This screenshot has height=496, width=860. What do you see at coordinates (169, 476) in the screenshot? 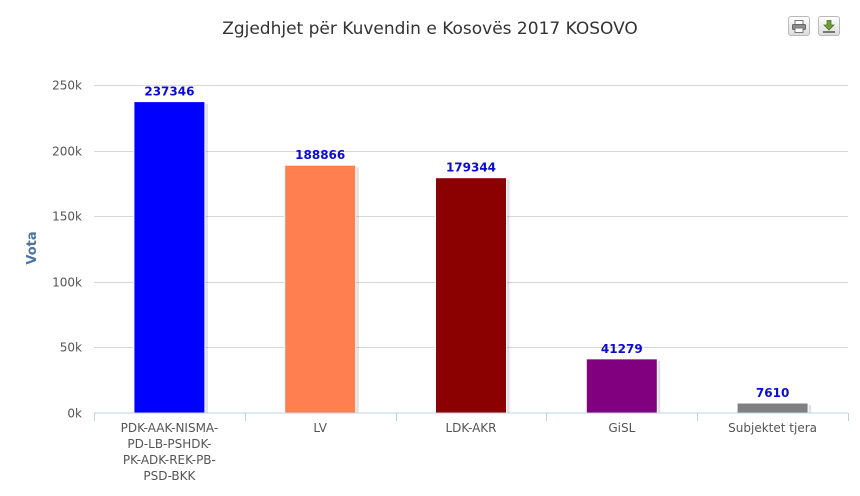
I see `x-tick-label: PSD-BKK` at bounding box center [169, 476].